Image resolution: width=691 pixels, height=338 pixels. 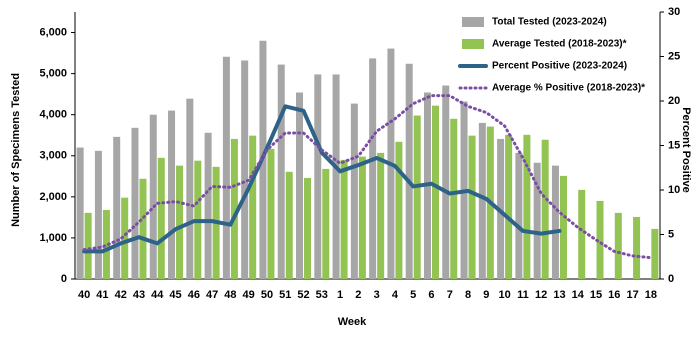 I want to click on x-tick-label: 1, so click(x=340, y=295).